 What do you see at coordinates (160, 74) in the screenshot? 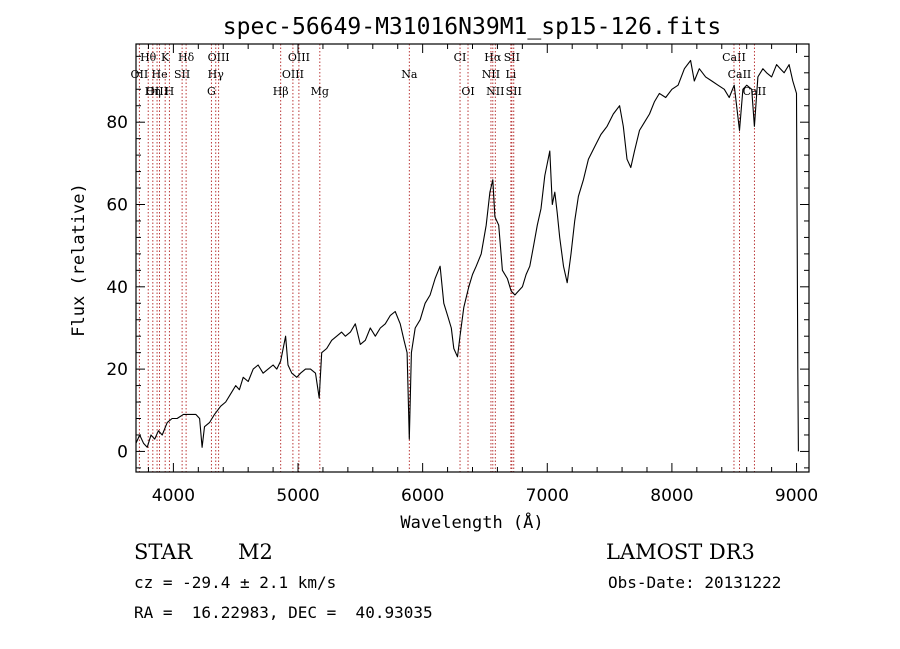
I see `line-marker-label: He` at bounding box center [160, 74].